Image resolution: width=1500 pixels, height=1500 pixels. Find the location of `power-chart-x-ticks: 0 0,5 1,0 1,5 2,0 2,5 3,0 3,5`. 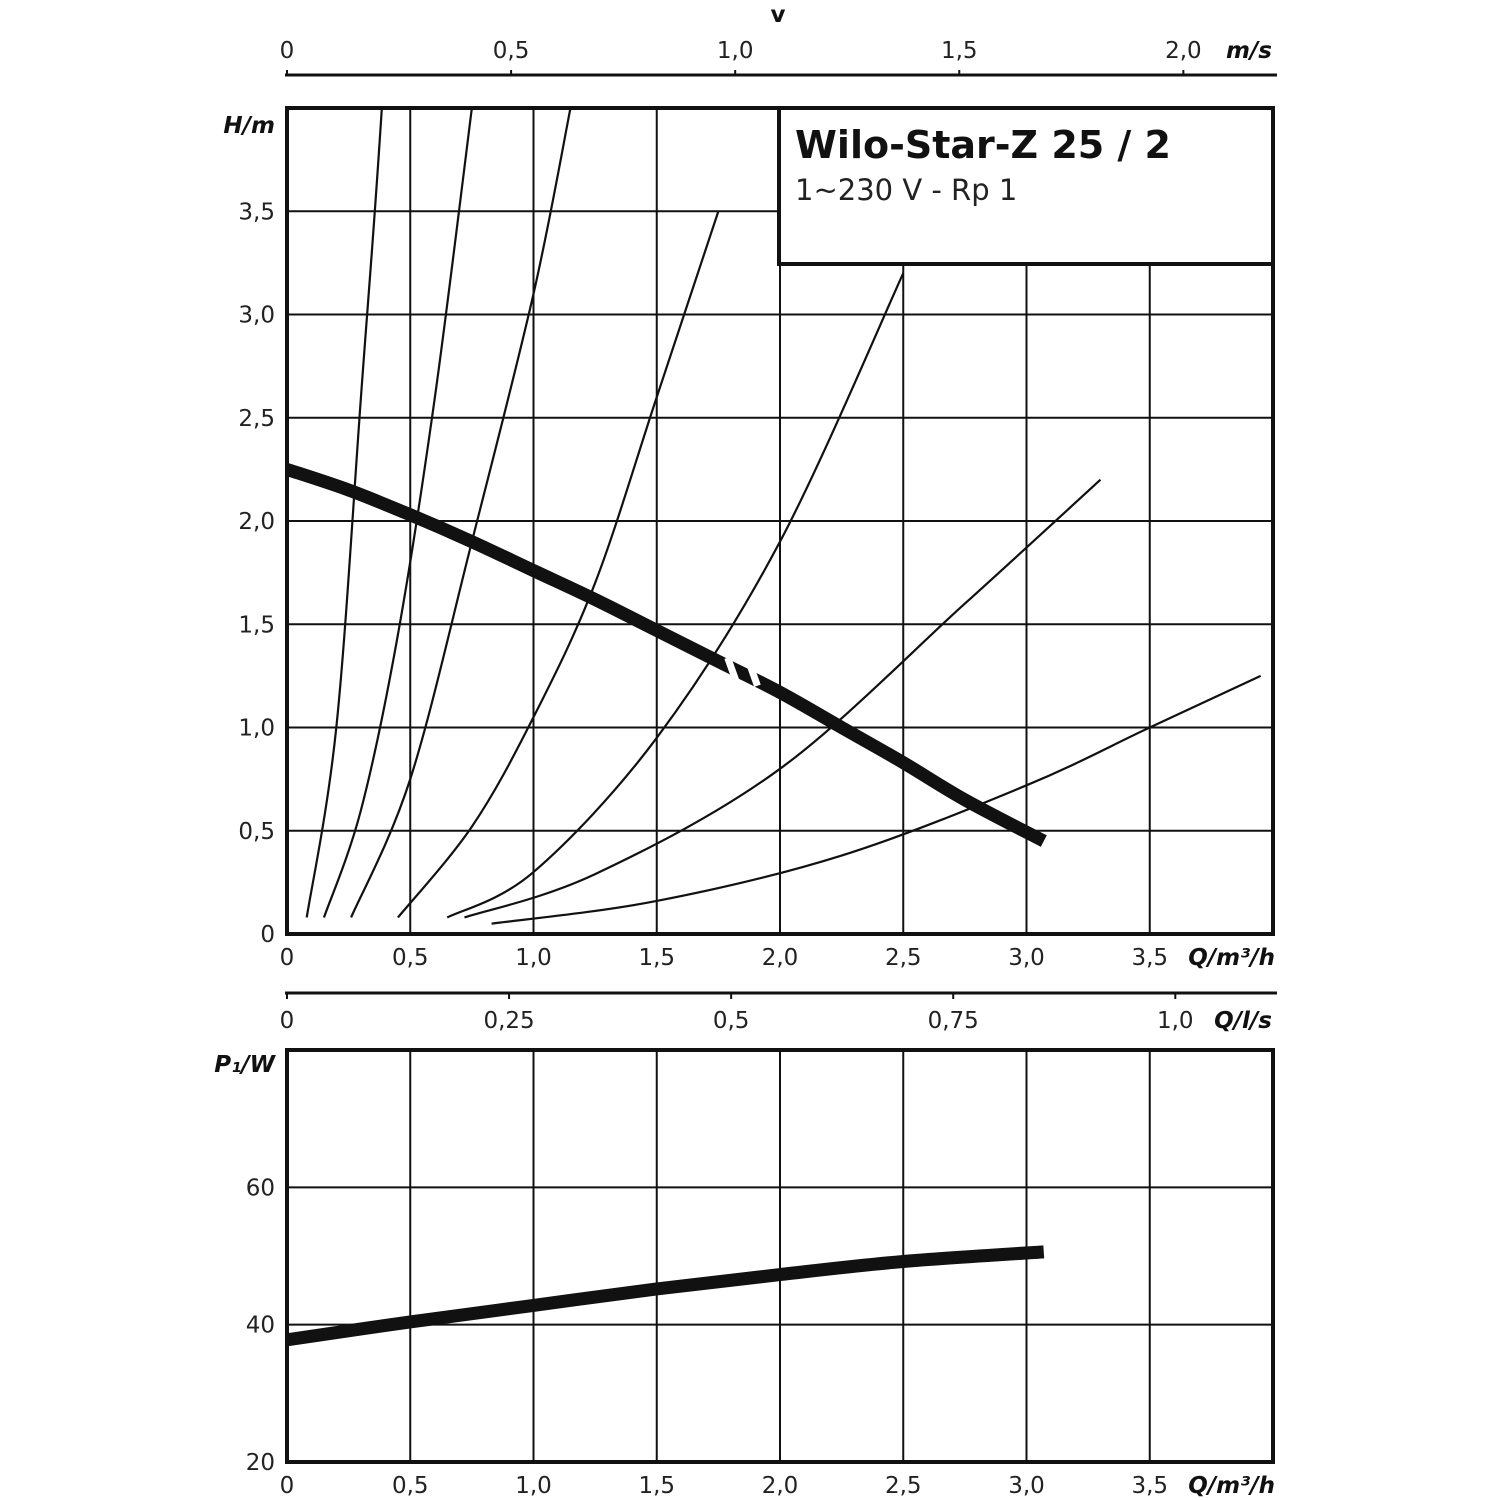

power-chart-x-ticks: 0 0,5 1,0 1,5 2,0 2,5 3,0 3,5 is located at coordinates (724, 1486).